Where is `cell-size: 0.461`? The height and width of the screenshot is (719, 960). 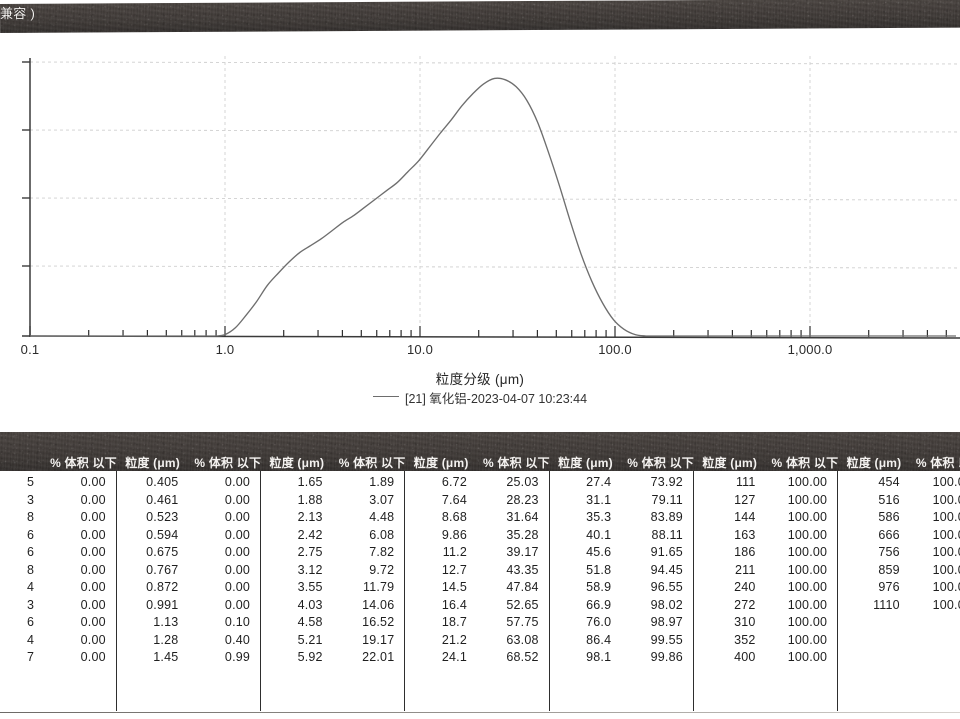 cell-size: 0.461 is located at coordinates (152, 500).